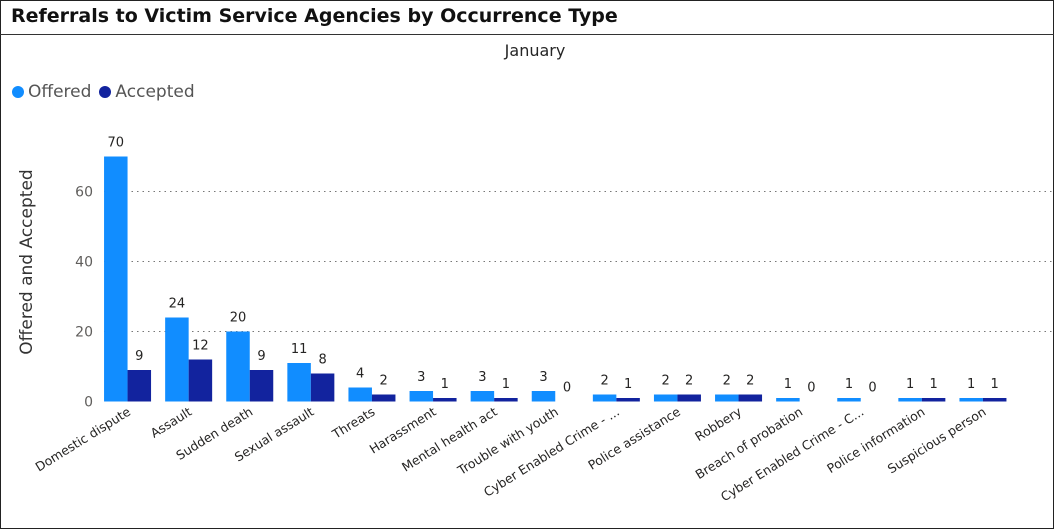 This screenshot has width=1054, height=529. What do you see at coordinates (353, 423) in the screenshot?
I see `x-tick-label: Threats` at bounding box center [353, 423].